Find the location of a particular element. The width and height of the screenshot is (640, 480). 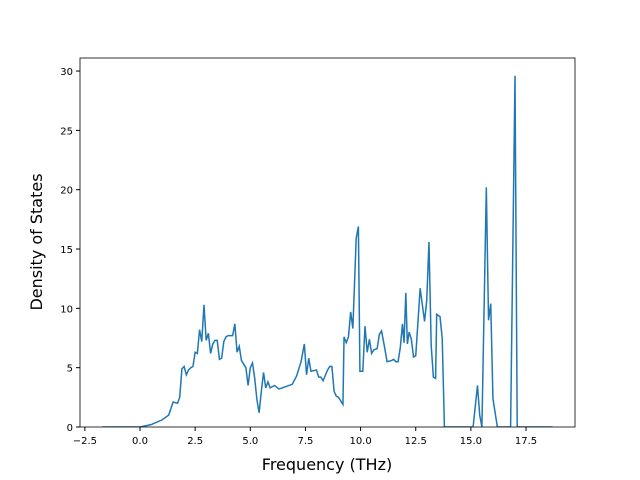

x-tick-label: −2.5 is located at coordinates (85, 441).